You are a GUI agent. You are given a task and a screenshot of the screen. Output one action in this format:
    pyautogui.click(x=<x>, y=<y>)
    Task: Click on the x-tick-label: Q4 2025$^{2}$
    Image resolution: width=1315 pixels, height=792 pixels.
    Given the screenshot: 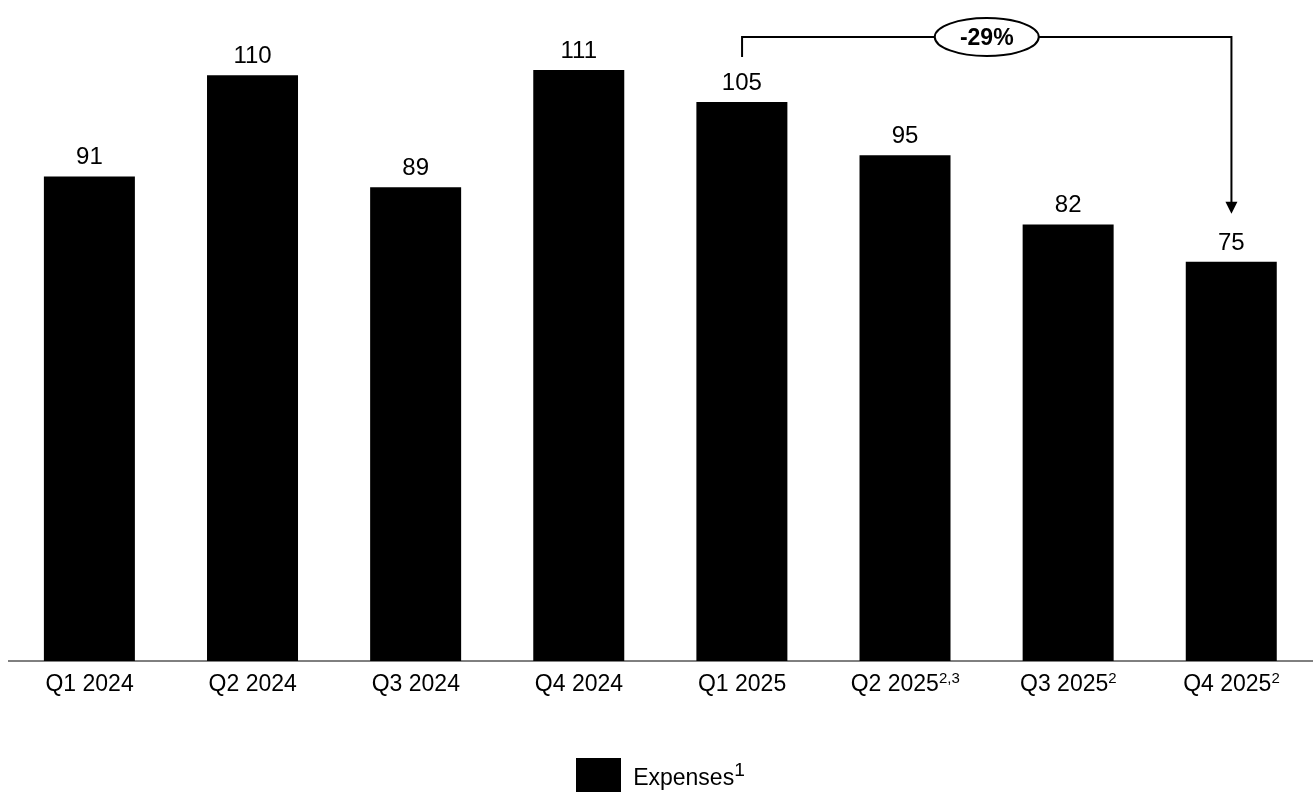 What is the action you would take?
    pyautogui.click(x=1231, y=682)
    